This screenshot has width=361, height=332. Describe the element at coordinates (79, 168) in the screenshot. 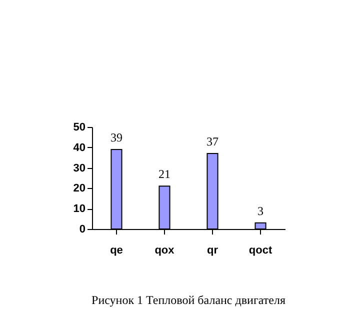

I see `y-tick-label: 30` at that location.